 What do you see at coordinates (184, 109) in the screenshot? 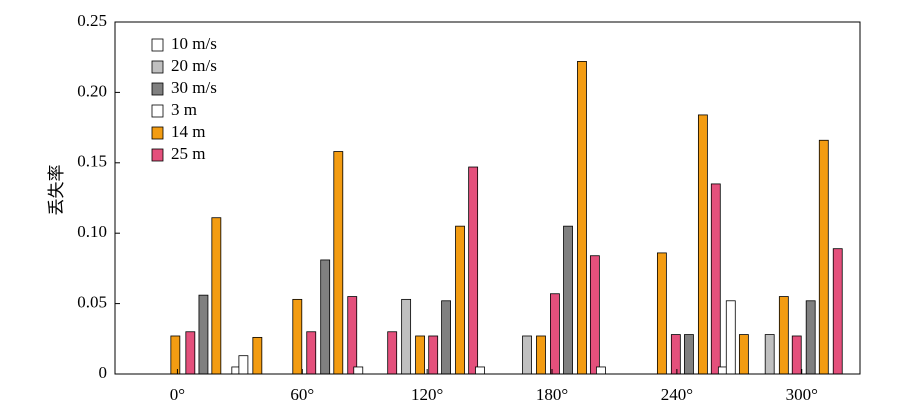
I see `legend-label: 3 m` at bounding box center [184, 109].